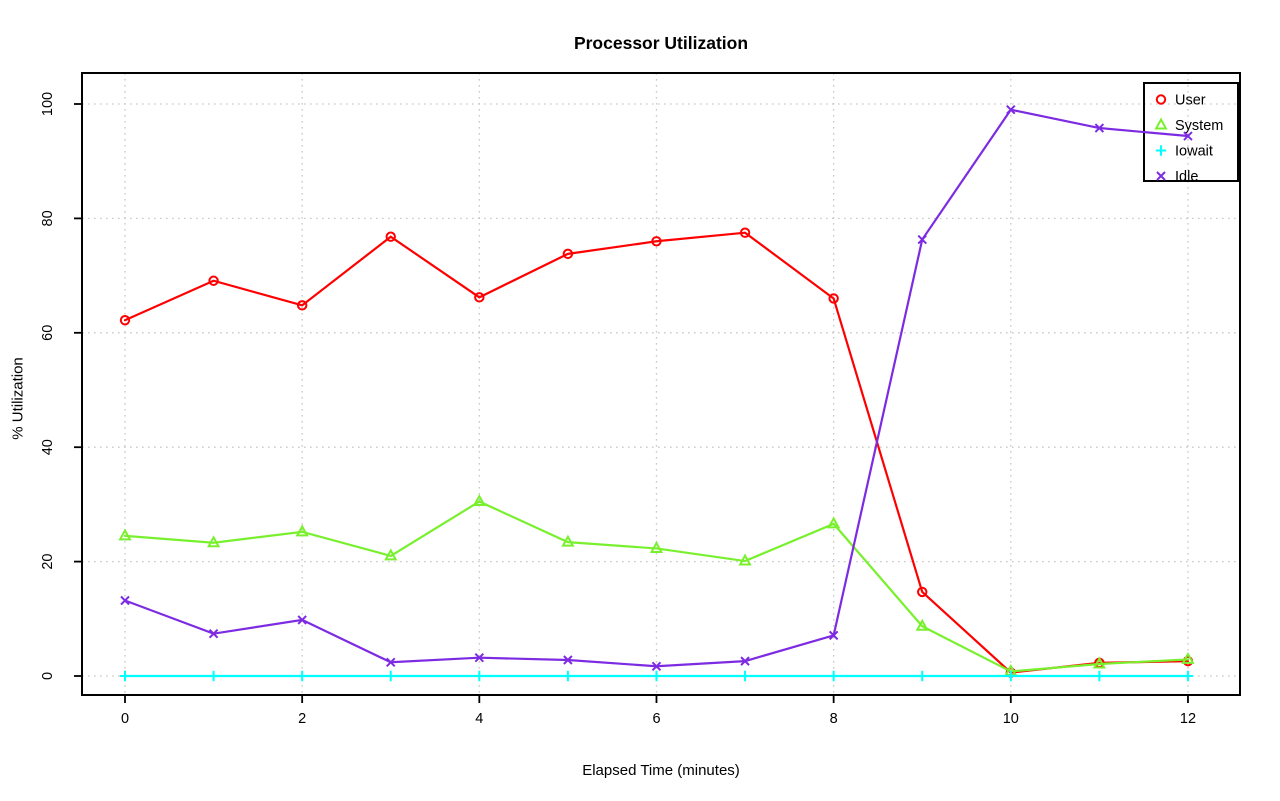 Image resolution: width=1280 pixels, height=801 pixels. I want to click on y-tick-label: 40, so click(48, 447).